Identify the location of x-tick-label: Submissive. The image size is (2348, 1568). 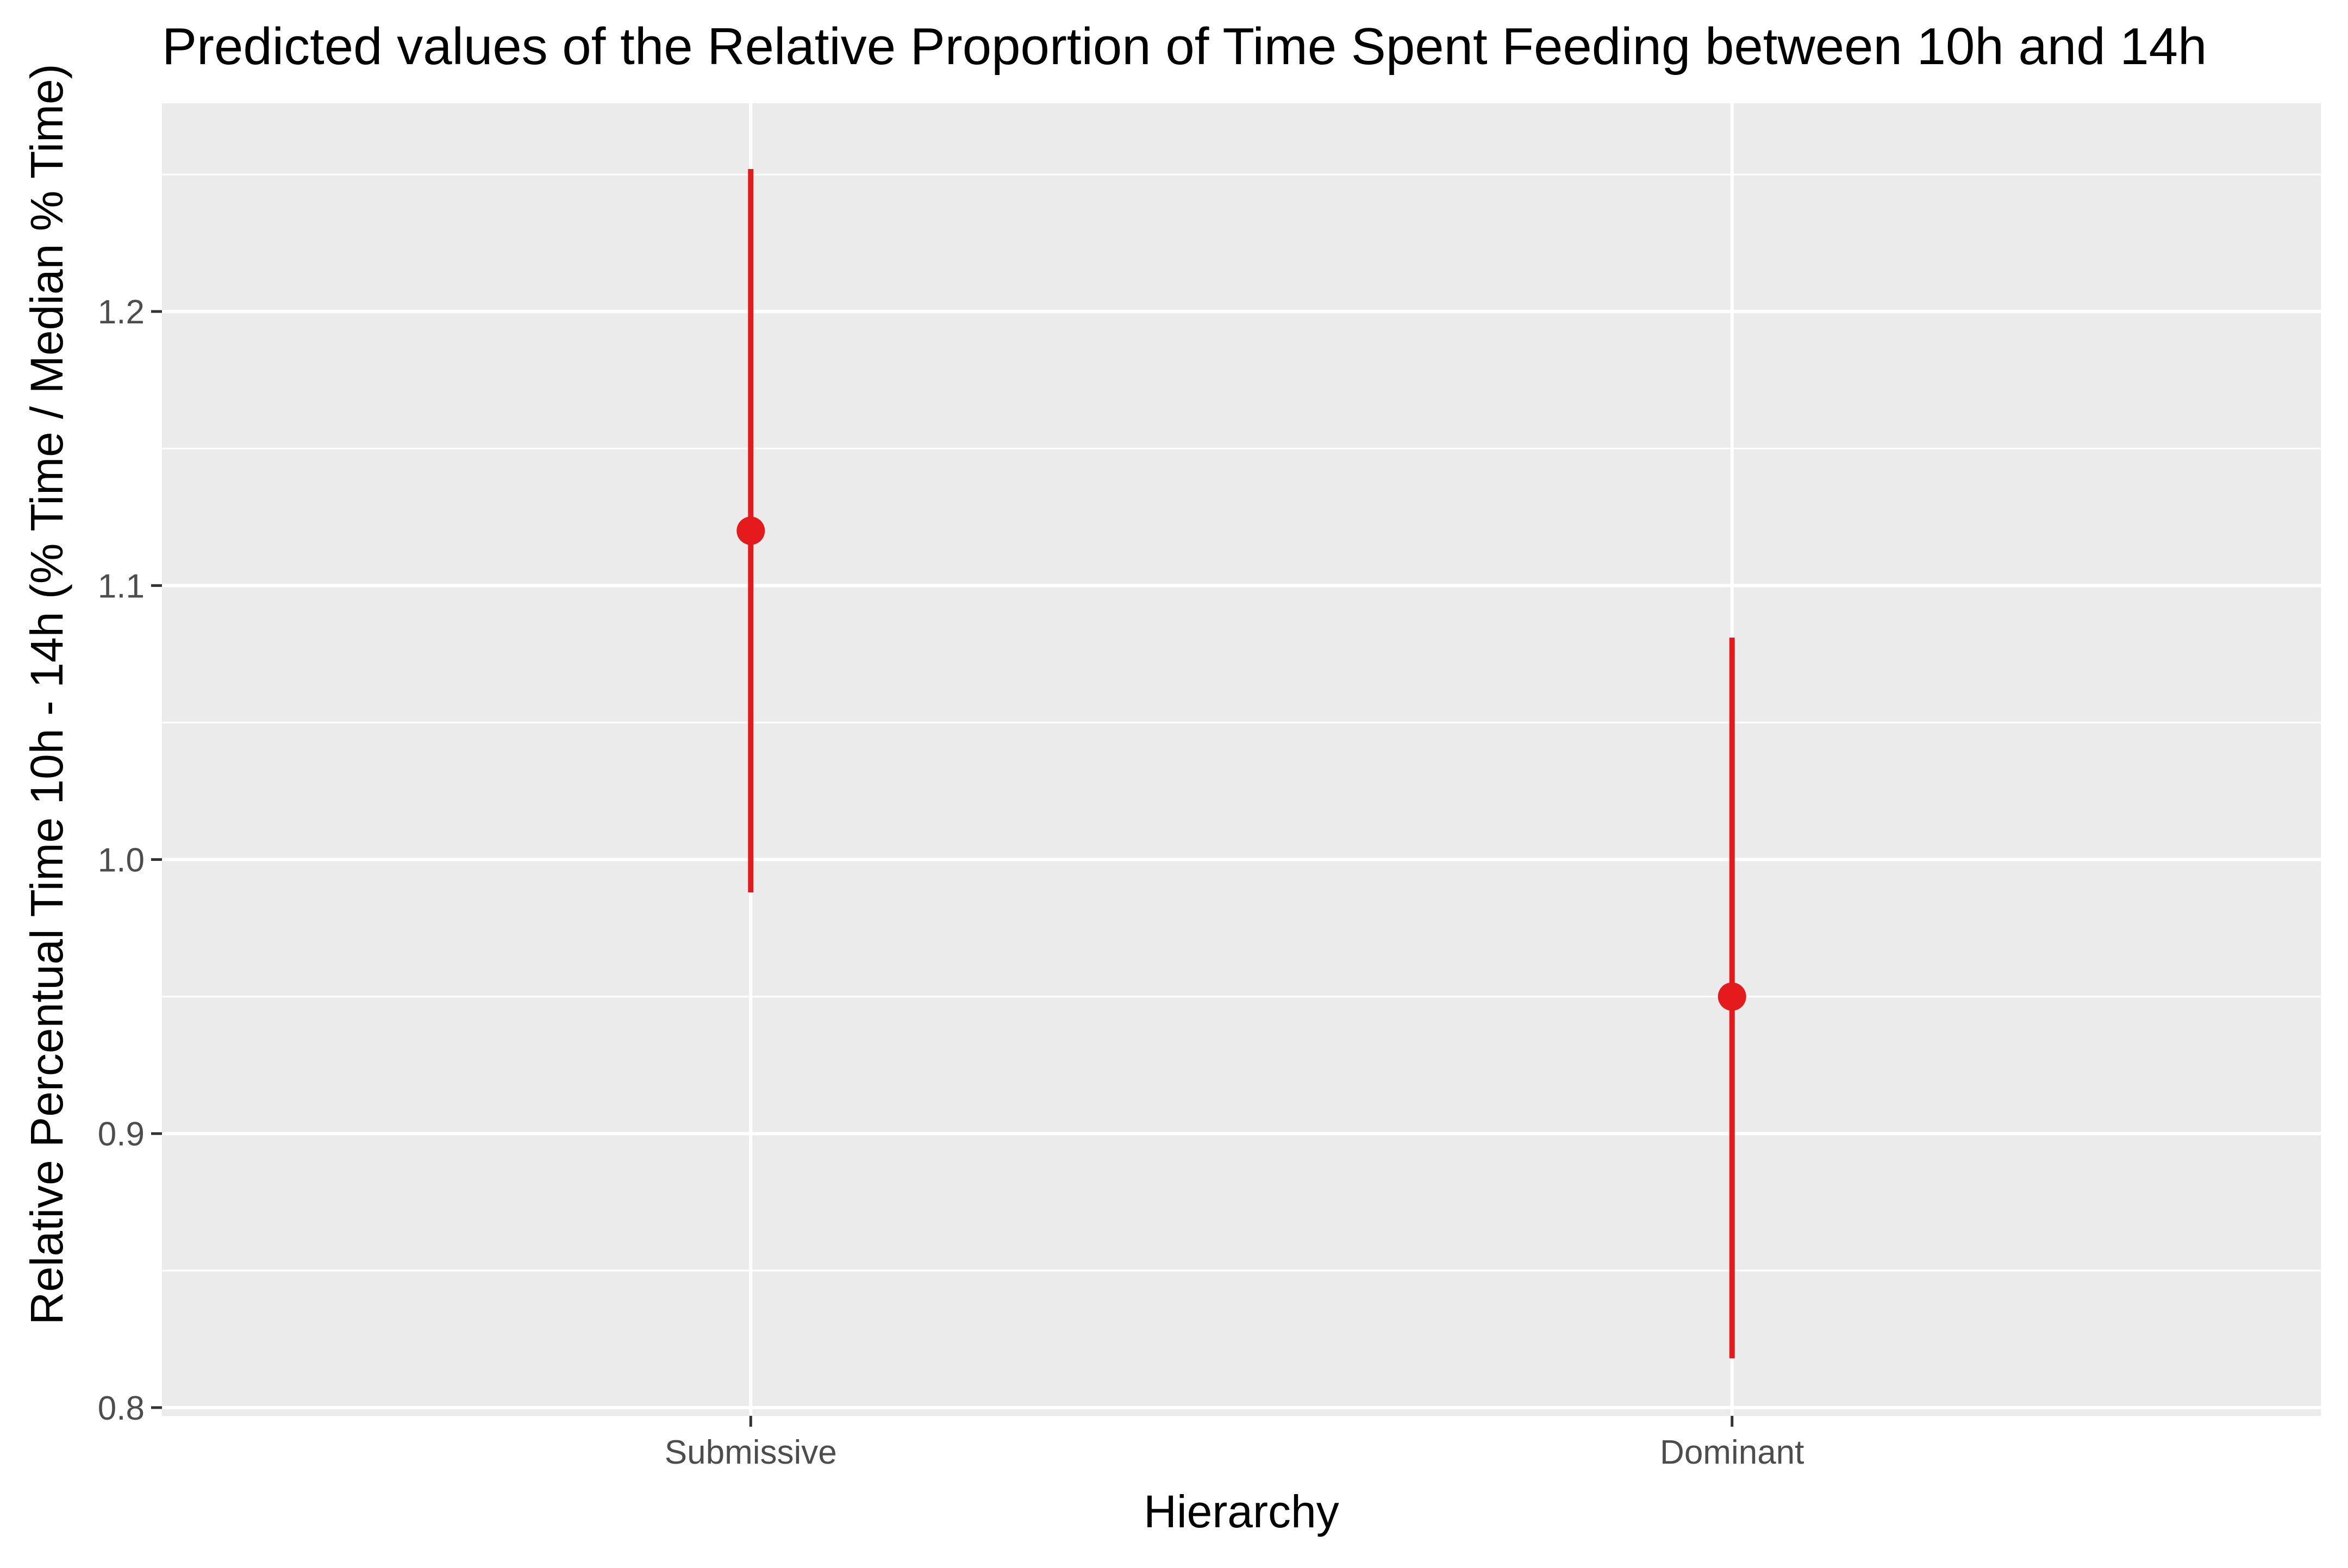
(751, 1452).